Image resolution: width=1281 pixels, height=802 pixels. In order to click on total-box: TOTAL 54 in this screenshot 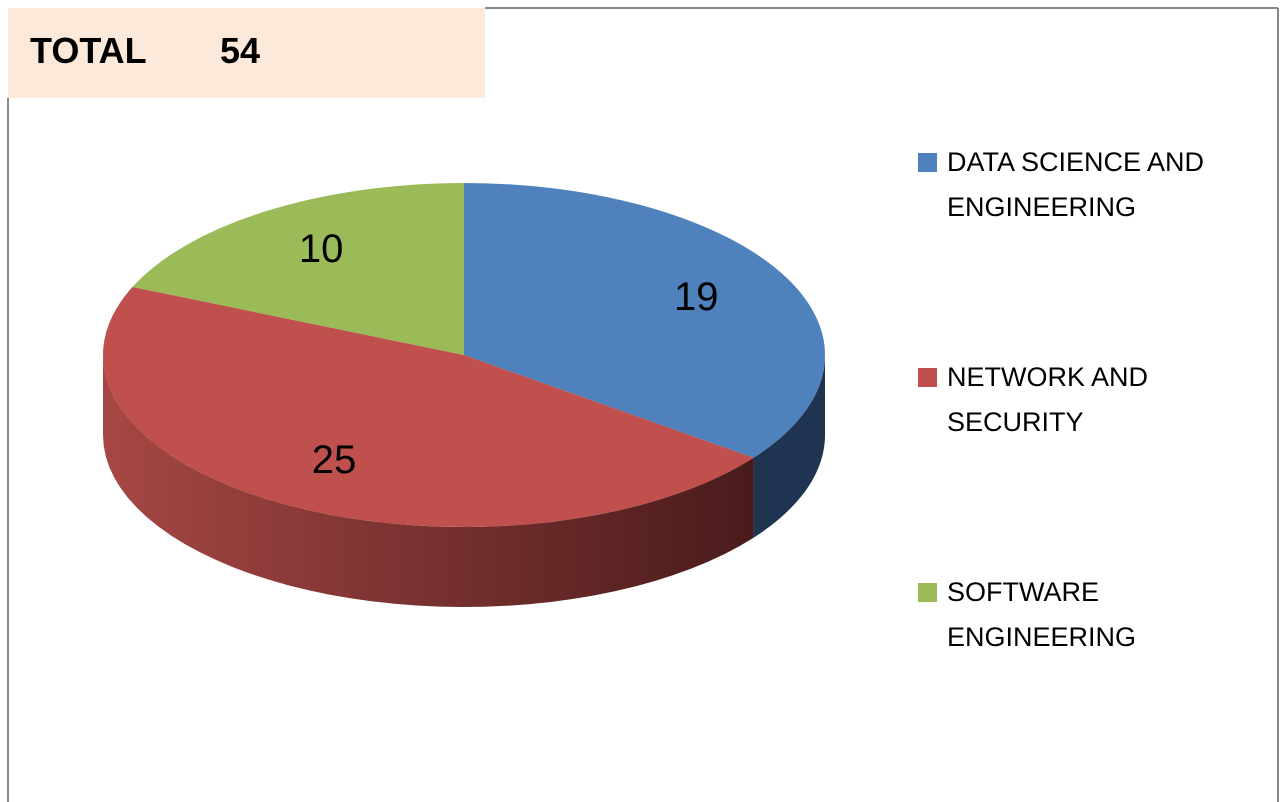, I will do `click(246, 53)`.